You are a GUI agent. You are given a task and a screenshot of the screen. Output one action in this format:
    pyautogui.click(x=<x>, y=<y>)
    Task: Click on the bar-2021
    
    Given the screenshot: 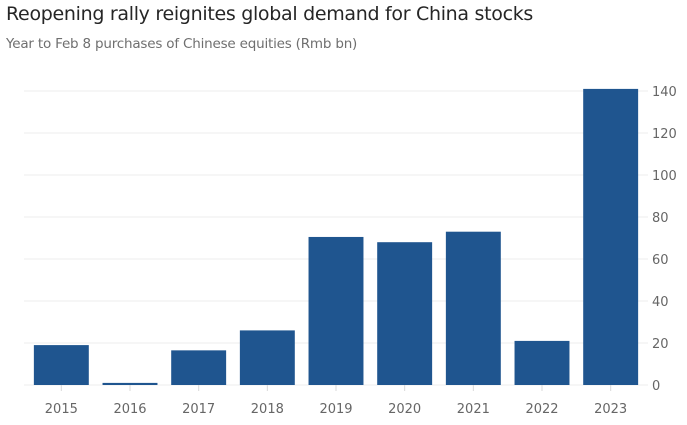 What is the action you would take?
    pyautogui.click(x=473, y=308)
    